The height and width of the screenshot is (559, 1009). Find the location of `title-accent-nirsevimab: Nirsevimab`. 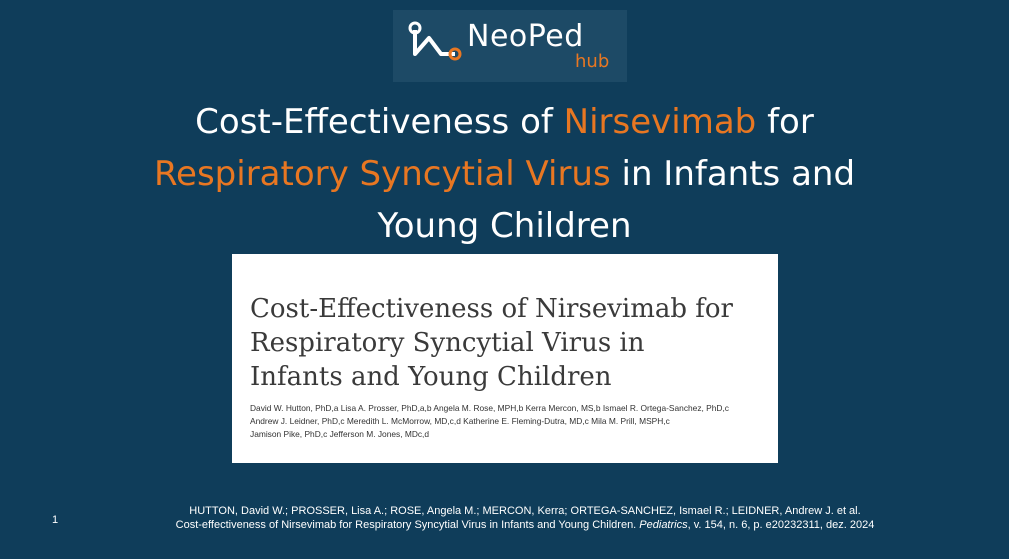

title-accent-nirsevimab: Nirsevimab is located at coordinates (660, 122).